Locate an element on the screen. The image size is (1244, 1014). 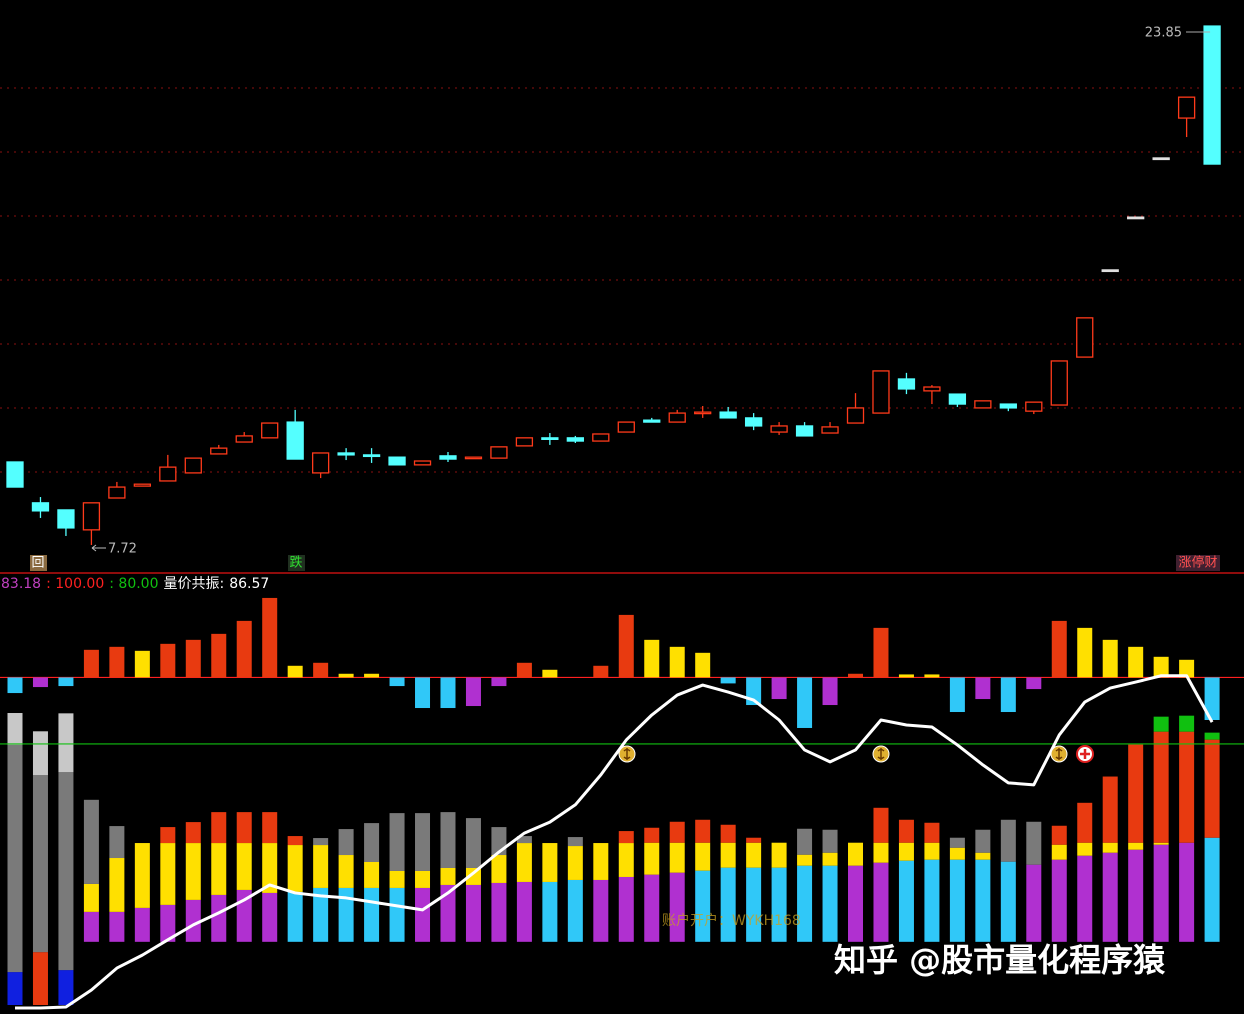
signal-label: 回 is located at coordinates (37, 563).